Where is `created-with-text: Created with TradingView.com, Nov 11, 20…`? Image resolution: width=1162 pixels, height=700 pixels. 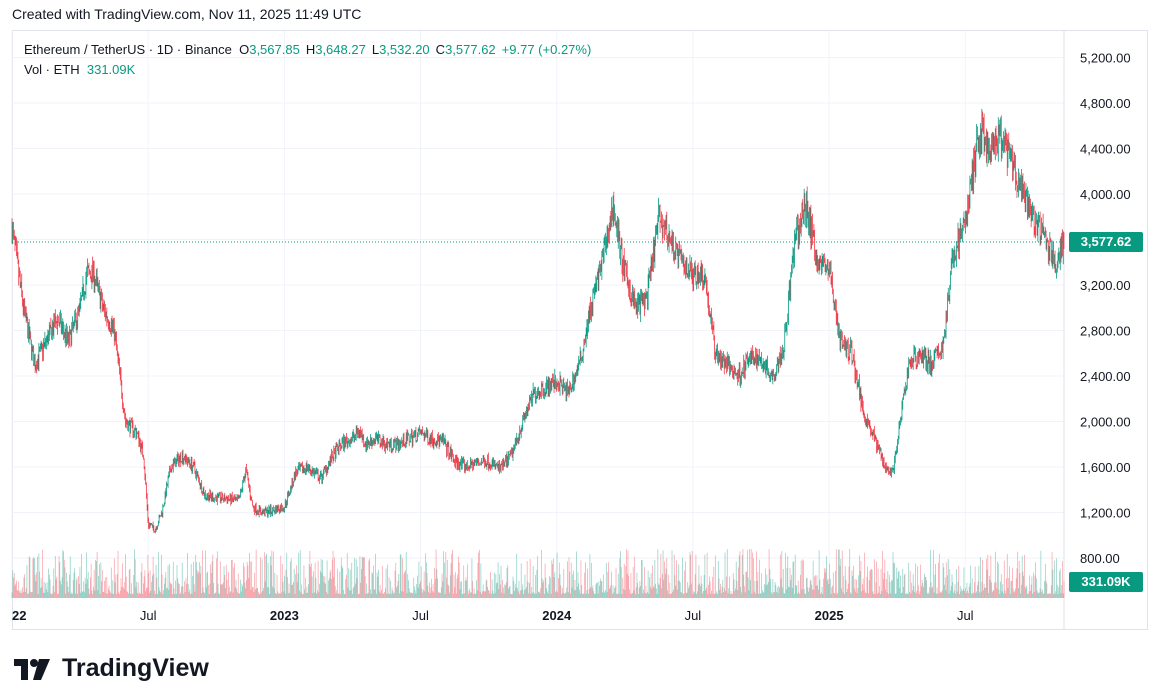 created-with-text: Created with TradingView.com, Nov 11, 20… is located at coordinates (187, 14).